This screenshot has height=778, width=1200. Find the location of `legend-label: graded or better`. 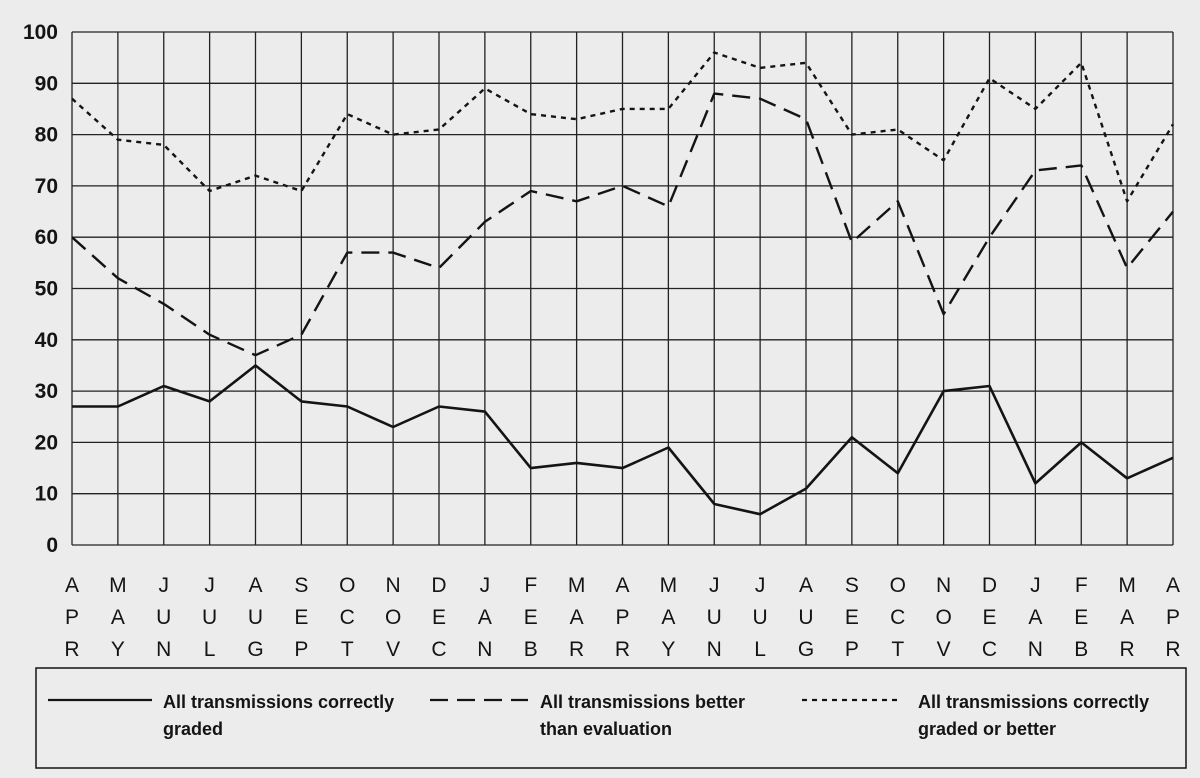

legend-label: graded or better is located at coordinates (987, 729).